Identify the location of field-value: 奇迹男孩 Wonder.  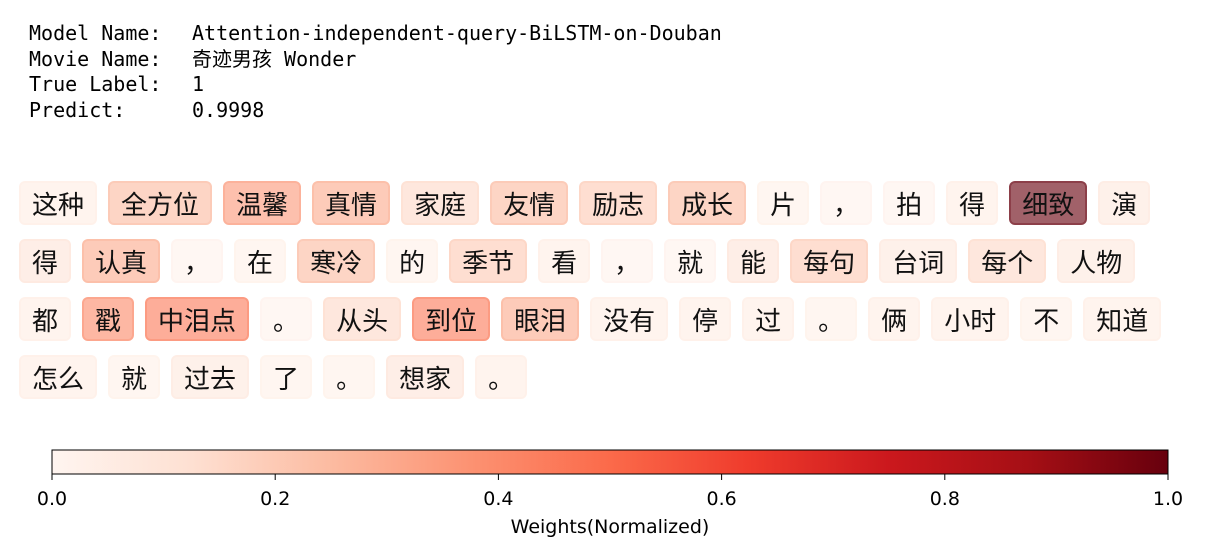
(274, 58).